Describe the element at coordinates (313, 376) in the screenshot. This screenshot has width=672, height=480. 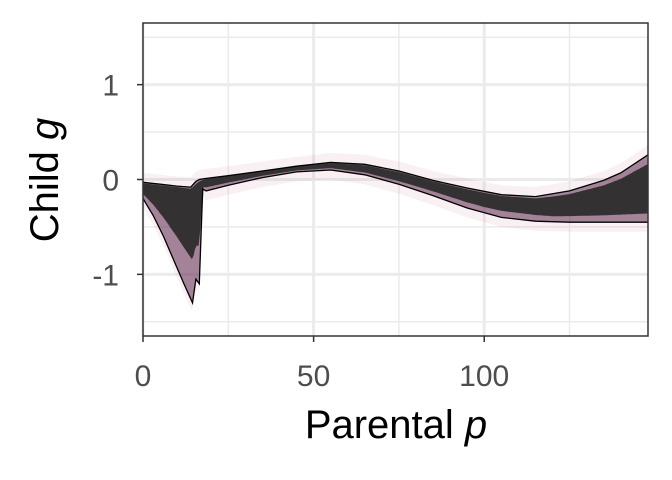
I see `x-tick-label: 50` at that location.